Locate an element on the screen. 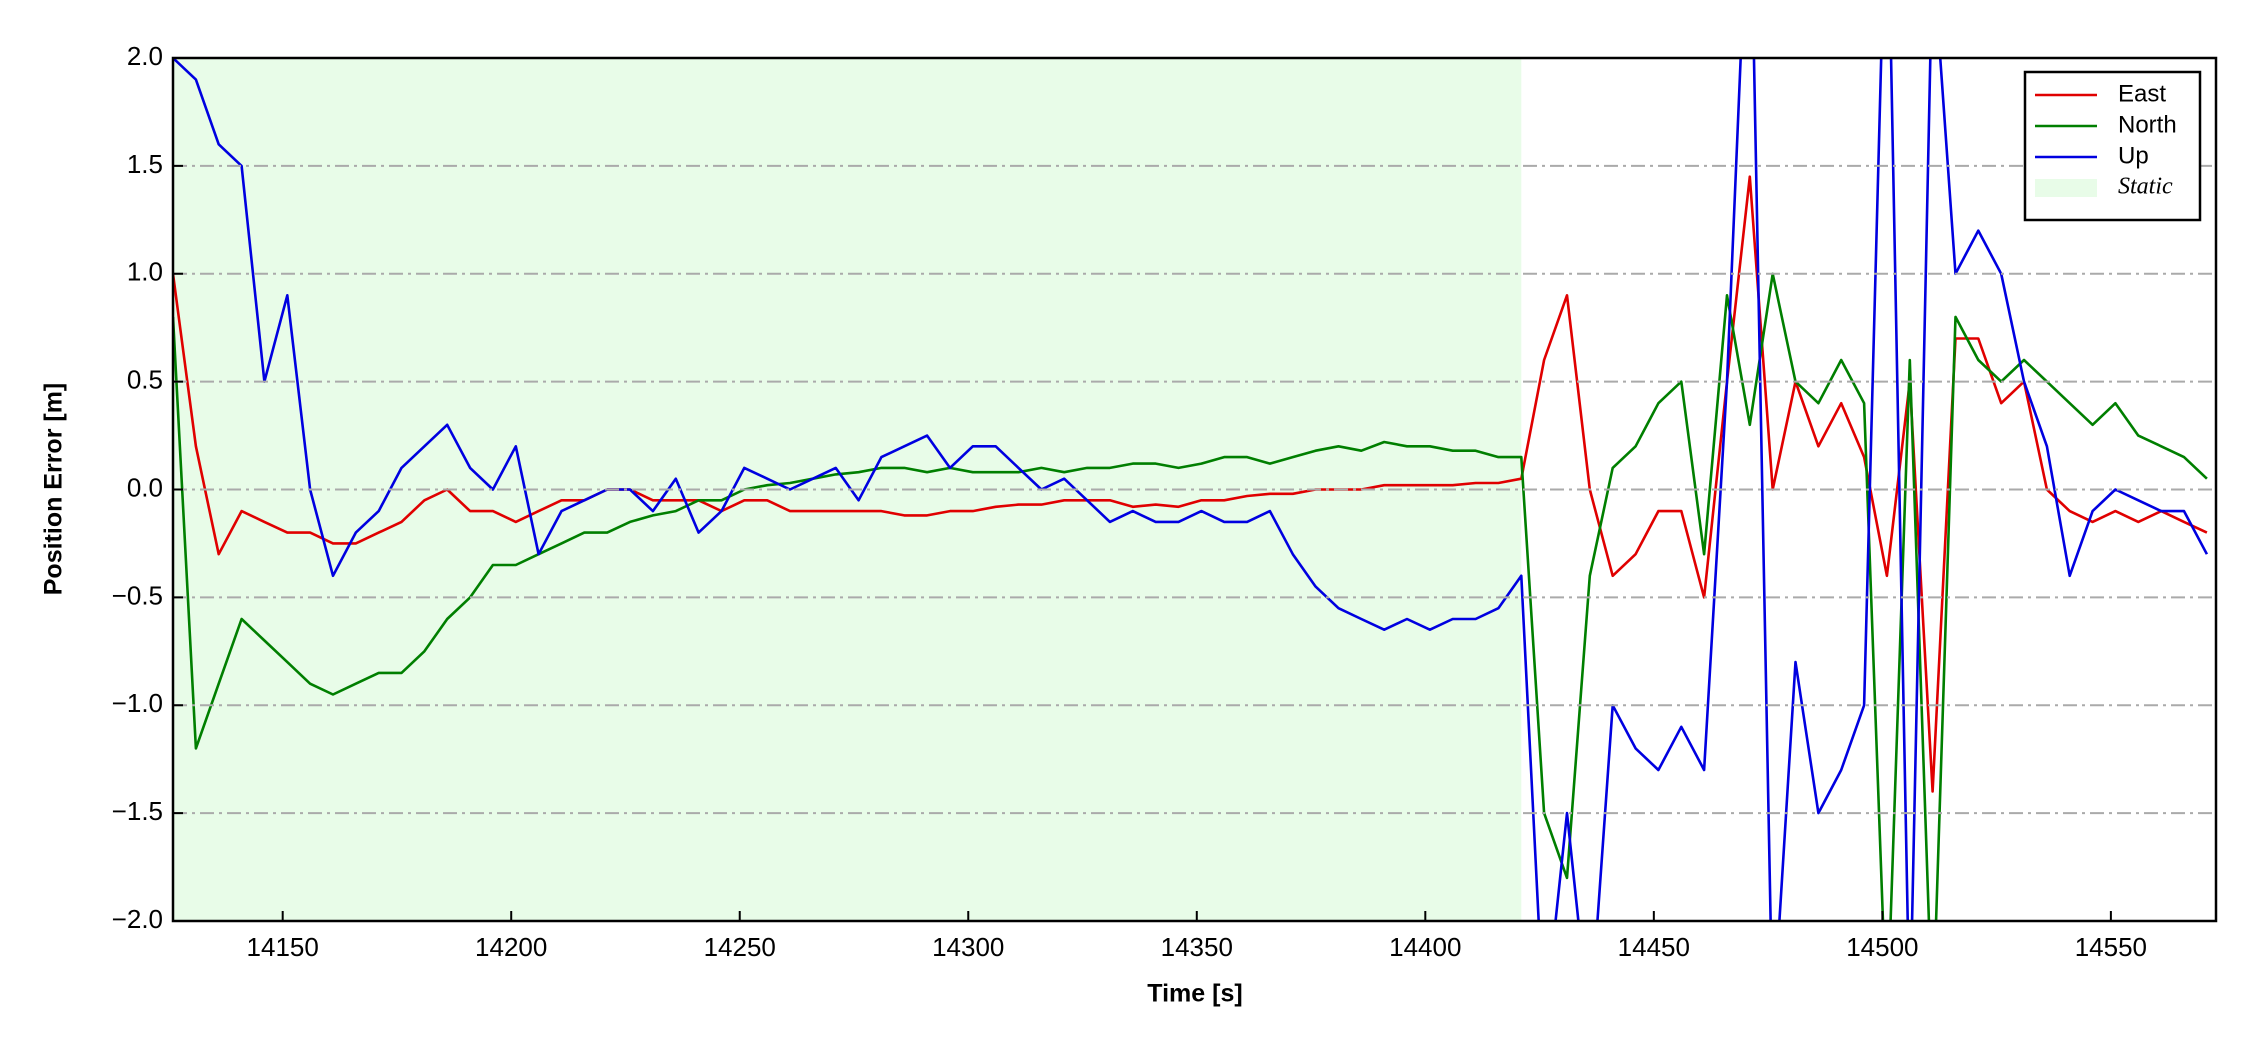 The image size is (2250, 1050). x-tick-label: 14300 is located at coordinates (968, 947).